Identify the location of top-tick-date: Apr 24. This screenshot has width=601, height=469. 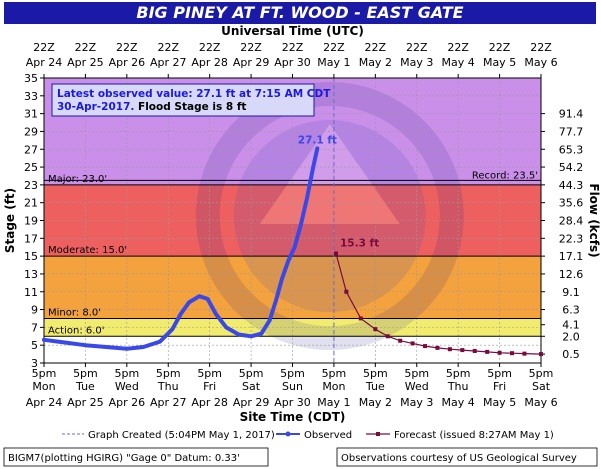
(44, 62).